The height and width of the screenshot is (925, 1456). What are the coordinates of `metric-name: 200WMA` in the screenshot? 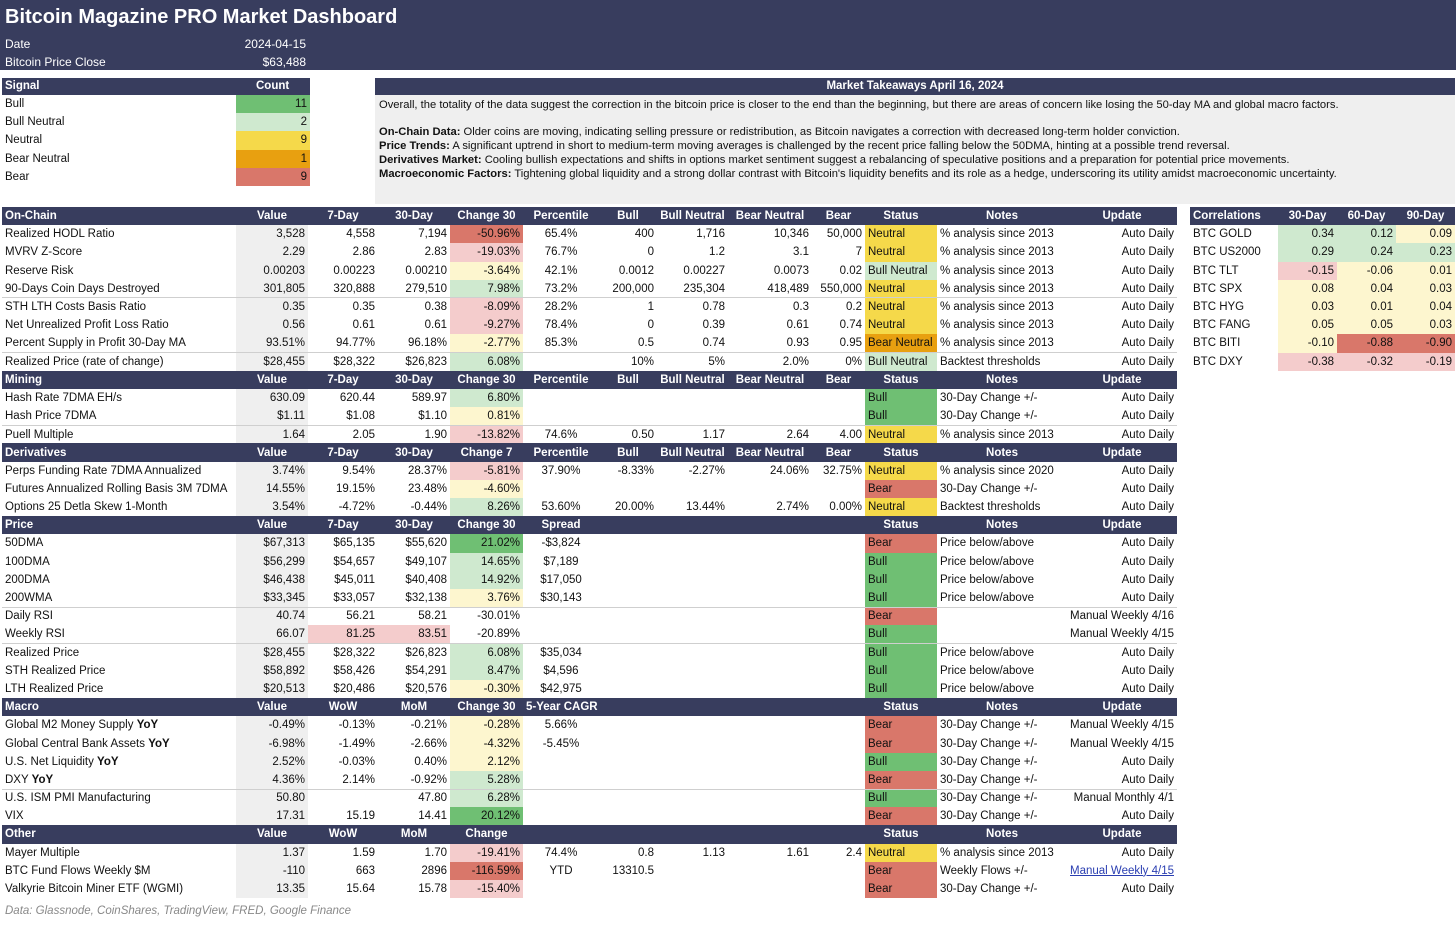 It's located at (29, 597).